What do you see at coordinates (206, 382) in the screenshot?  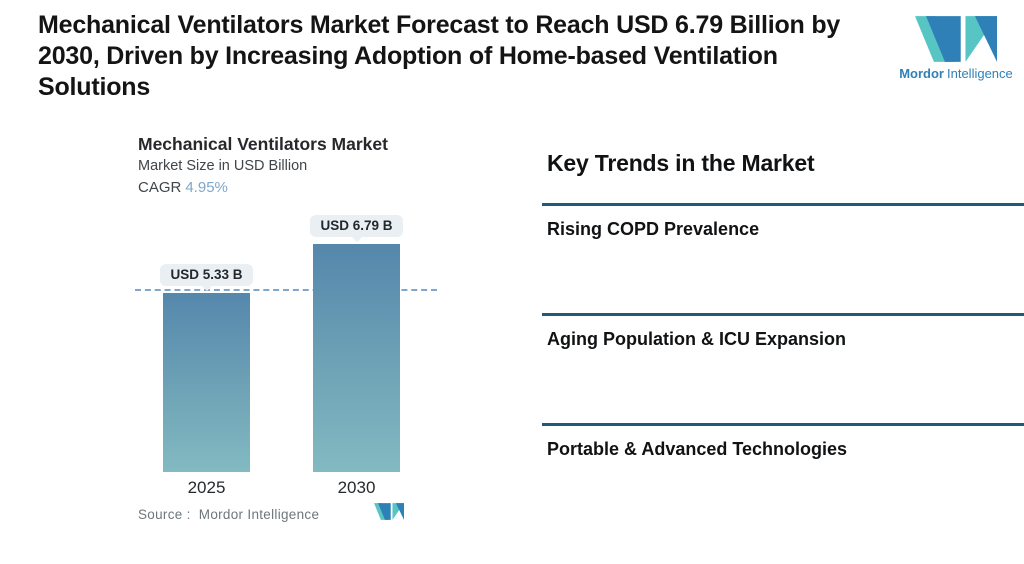 I see `bar-2025` at bounding box center [206, 382].